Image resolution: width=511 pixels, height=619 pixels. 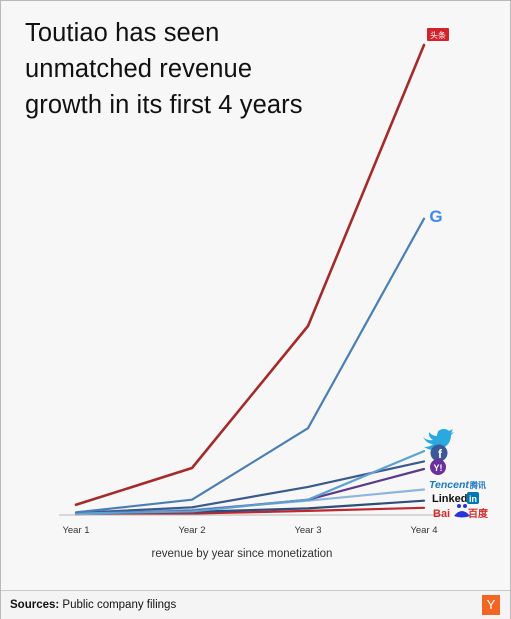 I want to click on linkedin-logo-text: Linked, so click(x=449, y=499).